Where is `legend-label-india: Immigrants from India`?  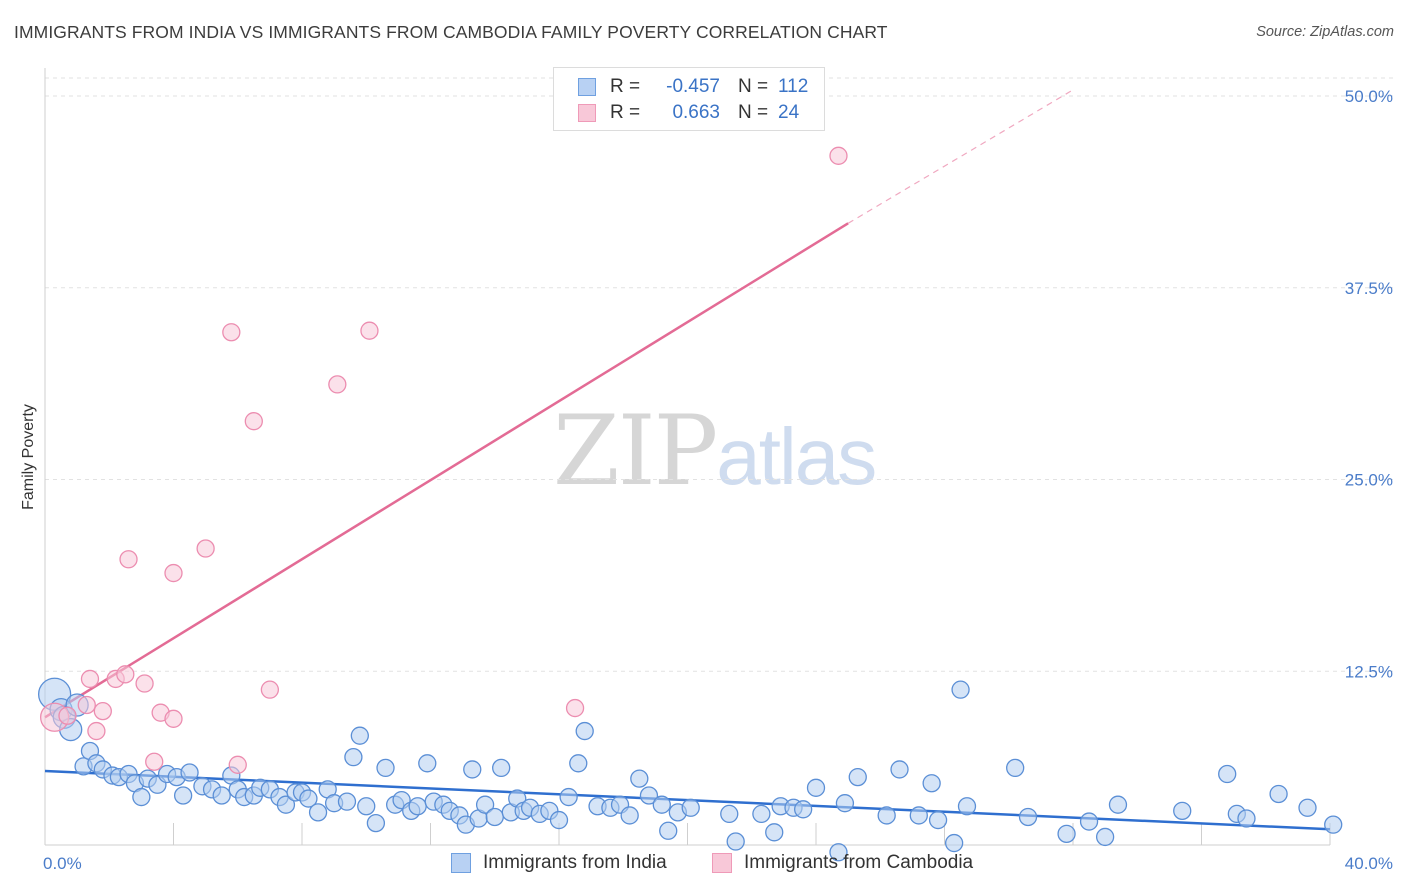 legend-label-india: Immigrants from India is located at coordinates (575, 862).